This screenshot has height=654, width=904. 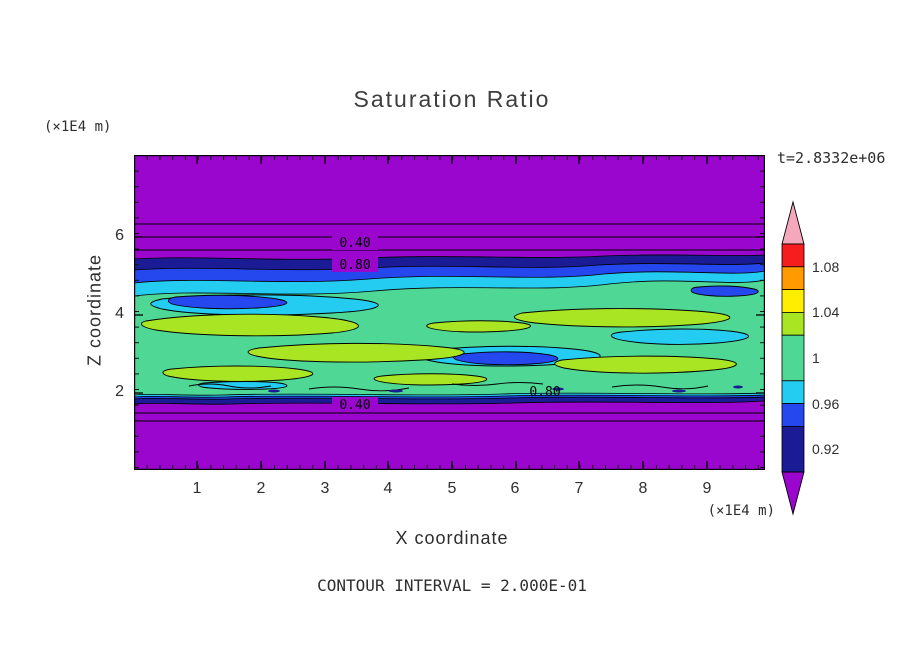 I want to click on colorbar-label-1-08: 1.08, so click(x=826, y=267).